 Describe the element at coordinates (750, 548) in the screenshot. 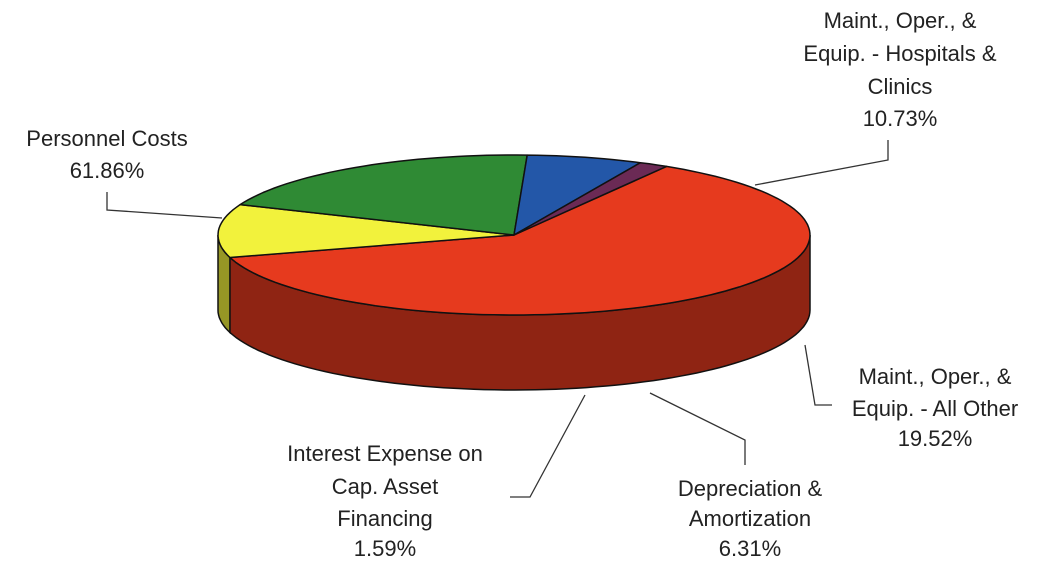

I see `value-label: 6.31%` at that location.